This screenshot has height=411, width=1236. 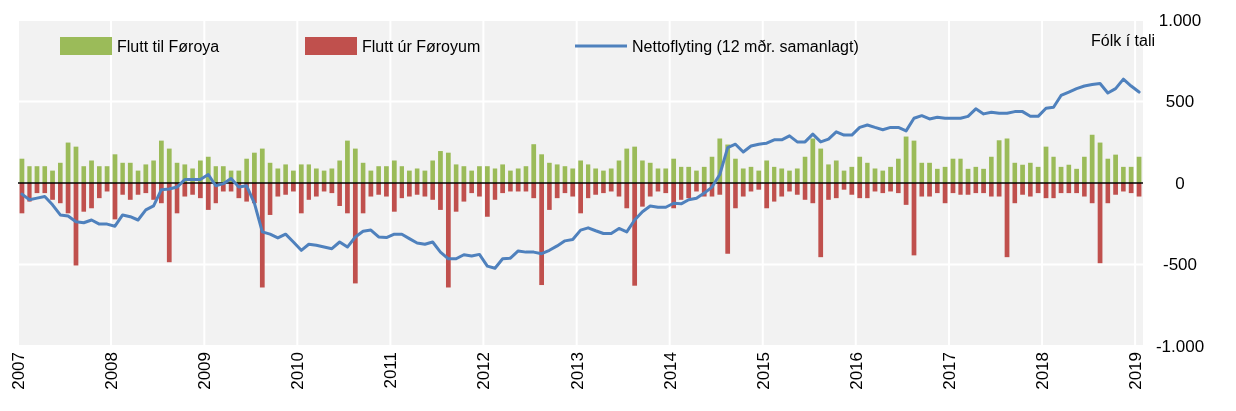 I want to click on y-tick-label: 0, so click(x=1180, y=183).